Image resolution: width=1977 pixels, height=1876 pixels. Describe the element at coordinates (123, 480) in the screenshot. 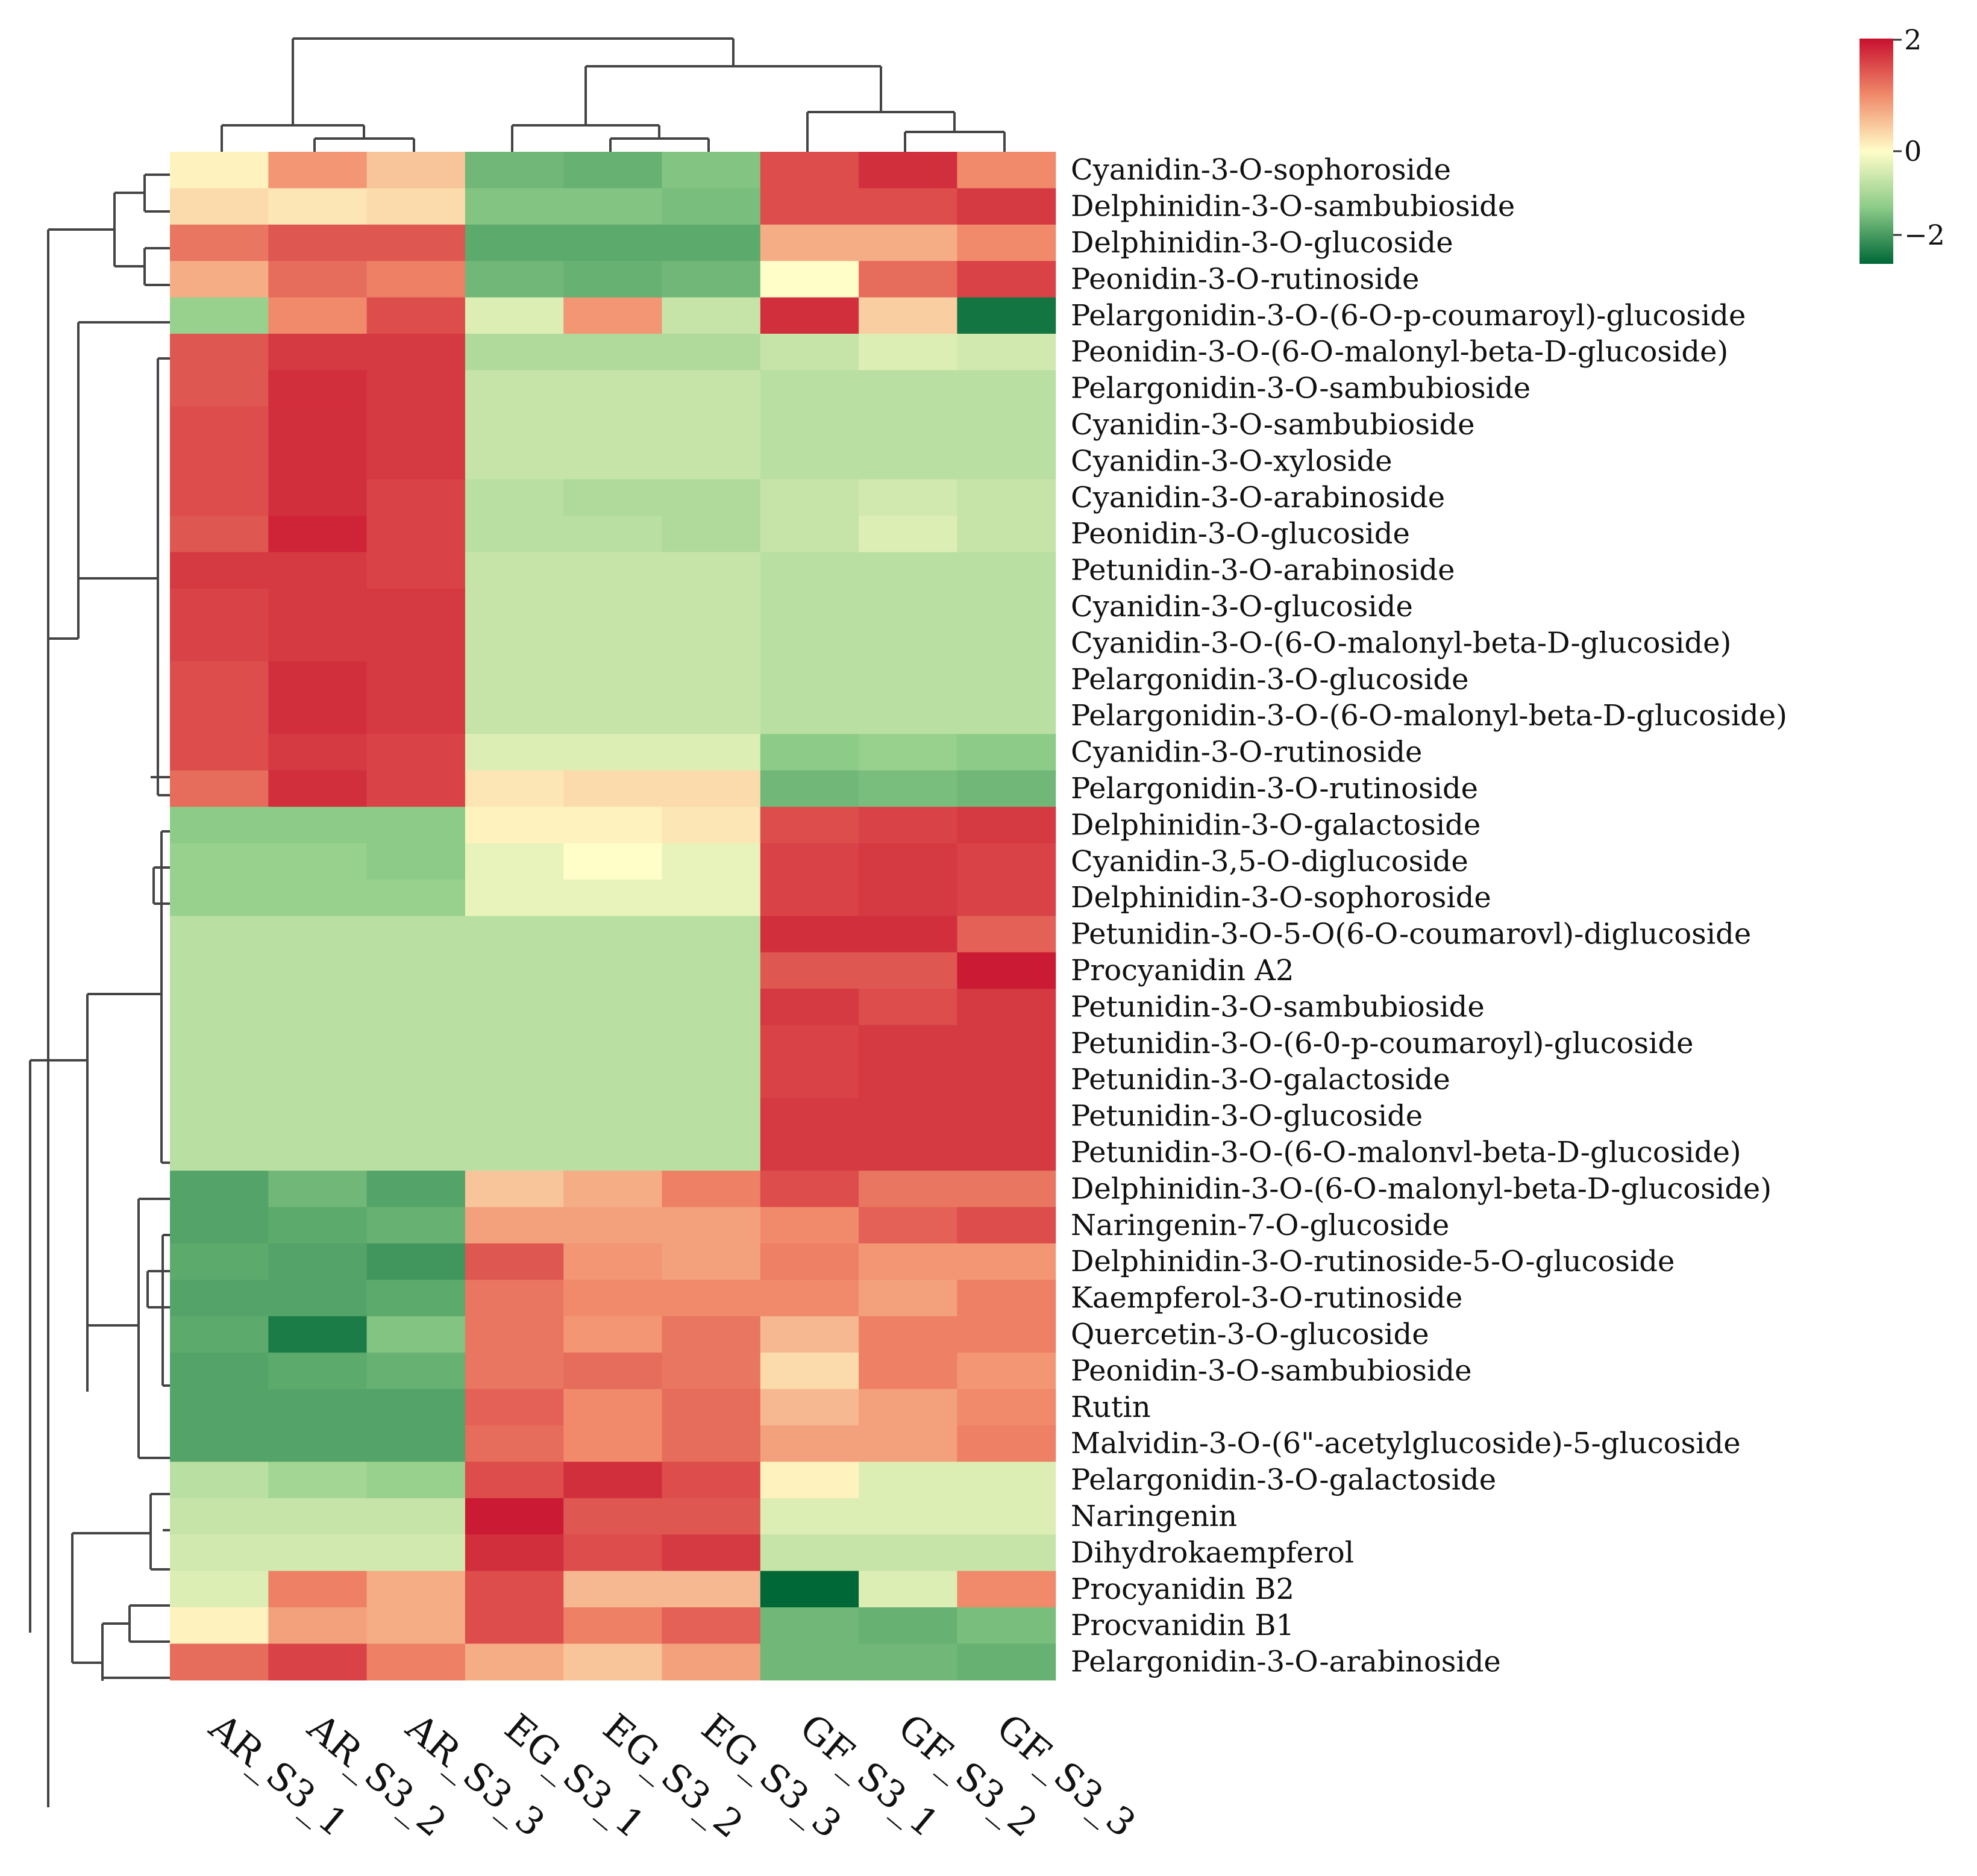

I see `row-dendro-pelarg-coum` at that location.